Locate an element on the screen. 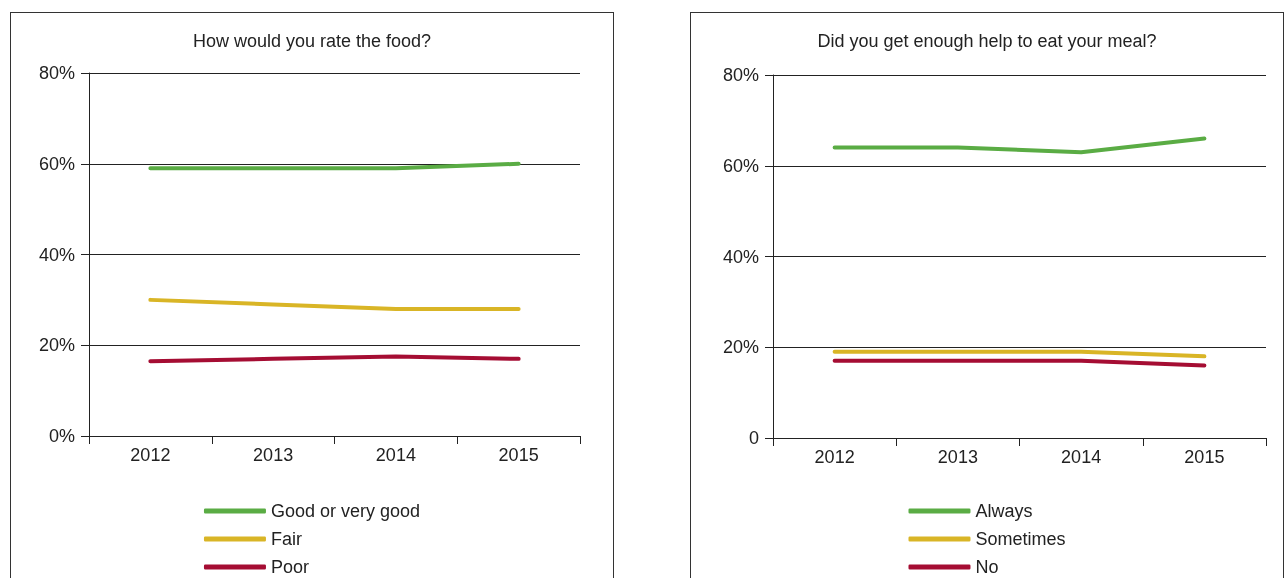 This screenshot has width=1284, height=578. legend-label: Good or very good is located at coordinates (345, 511).